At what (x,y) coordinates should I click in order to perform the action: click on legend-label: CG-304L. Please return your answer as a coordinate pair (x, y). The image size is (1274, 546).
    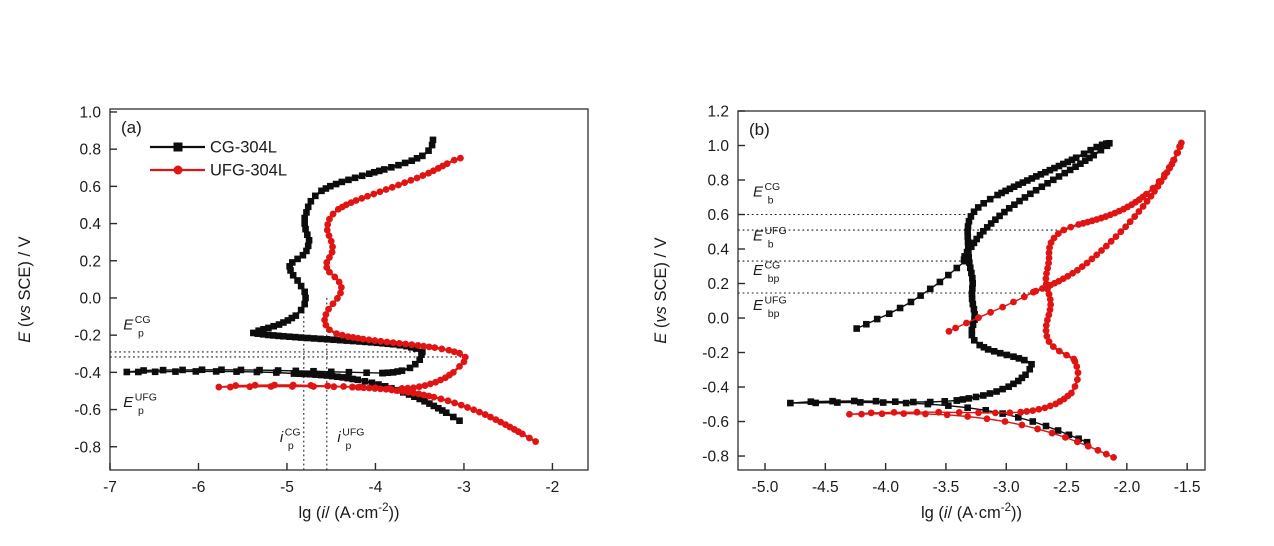
    Looking at the image, I should click on (243, 148).